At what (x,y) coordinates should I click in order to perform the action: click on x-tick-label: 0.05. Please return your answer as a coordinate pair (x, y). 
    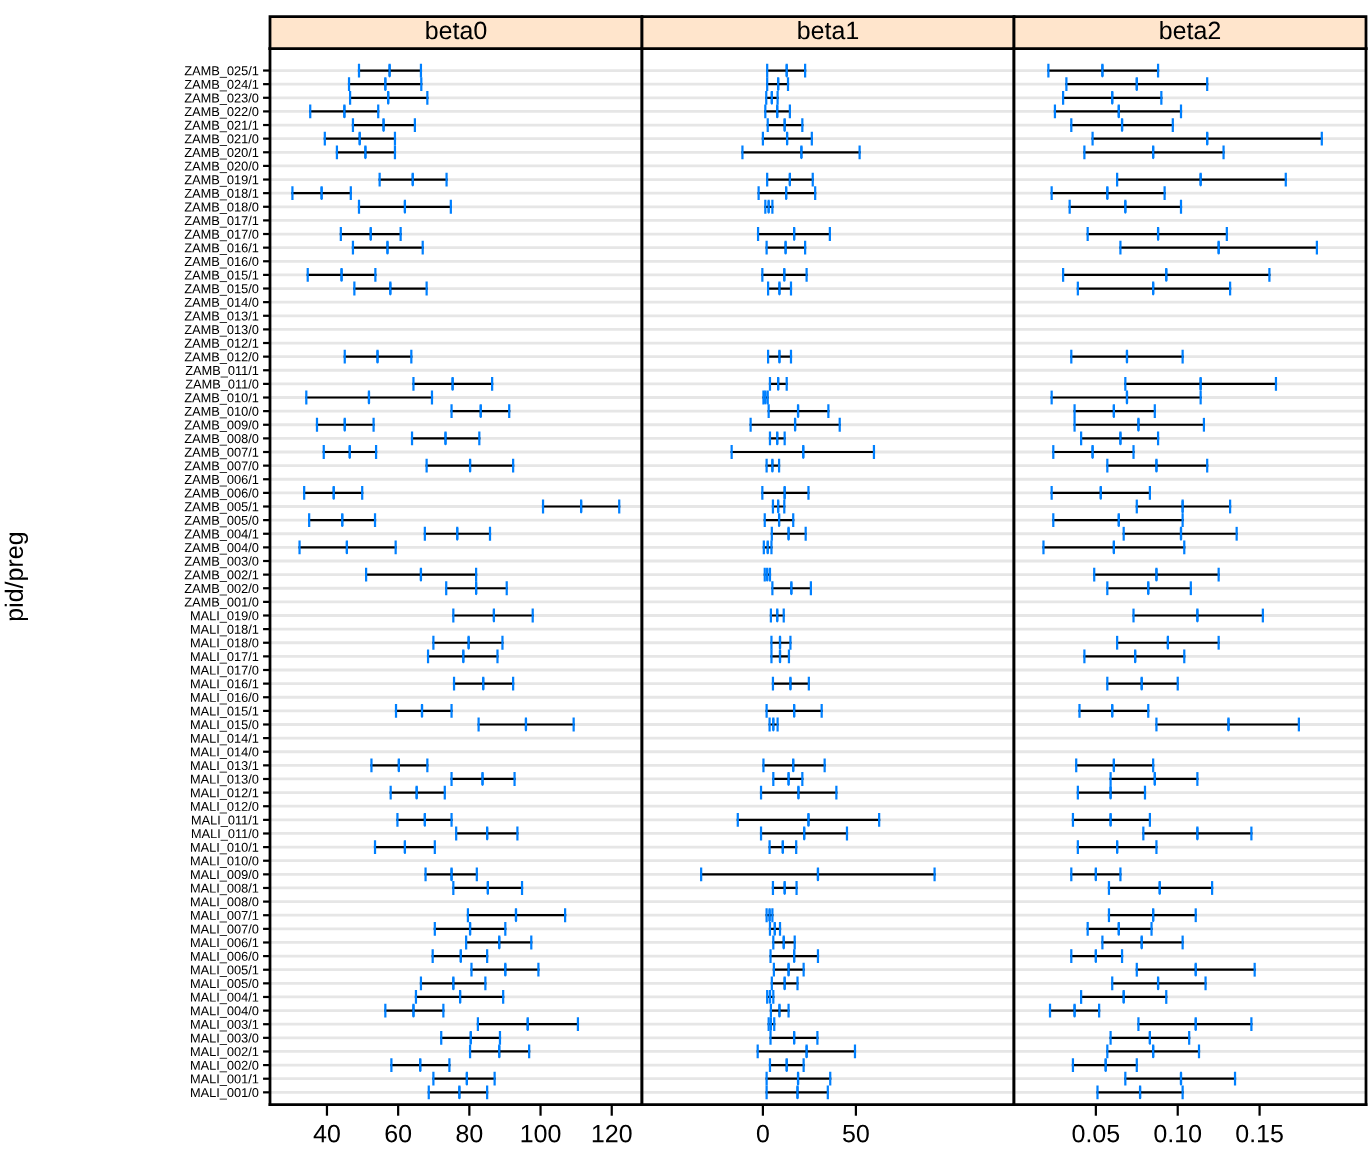
    Looking at the image, I should click on (1096, 1133).